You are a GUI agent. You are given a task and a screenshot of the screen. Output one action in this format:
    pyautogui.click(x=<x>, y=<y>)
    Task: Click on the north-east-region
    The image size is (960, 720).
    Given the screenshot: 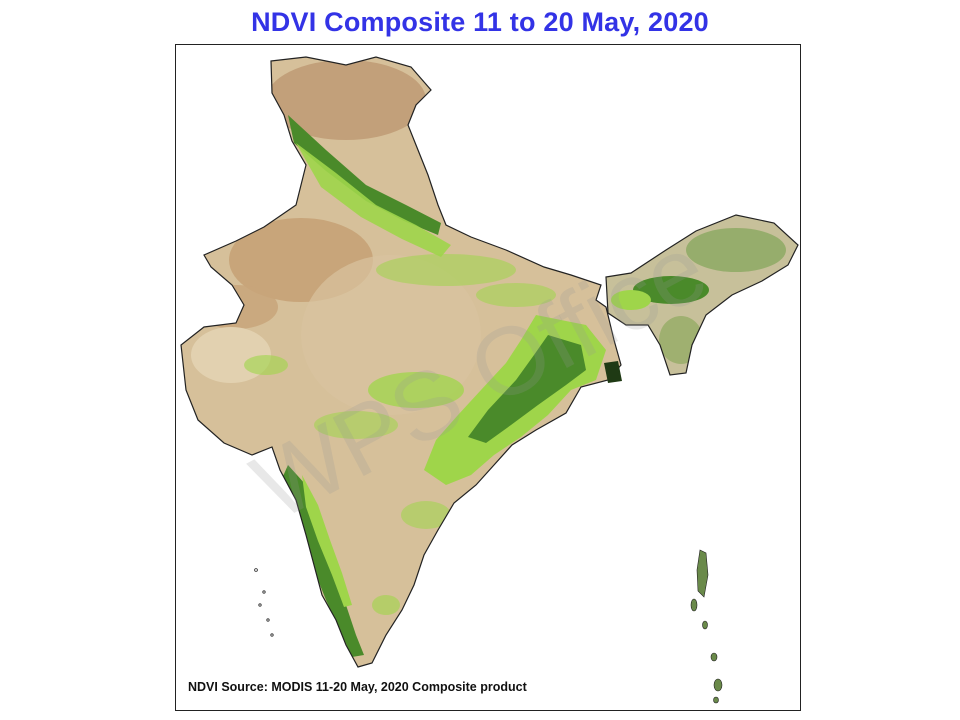 What is the action you would take?
    pyautogui.click(x=702, y=295)
    